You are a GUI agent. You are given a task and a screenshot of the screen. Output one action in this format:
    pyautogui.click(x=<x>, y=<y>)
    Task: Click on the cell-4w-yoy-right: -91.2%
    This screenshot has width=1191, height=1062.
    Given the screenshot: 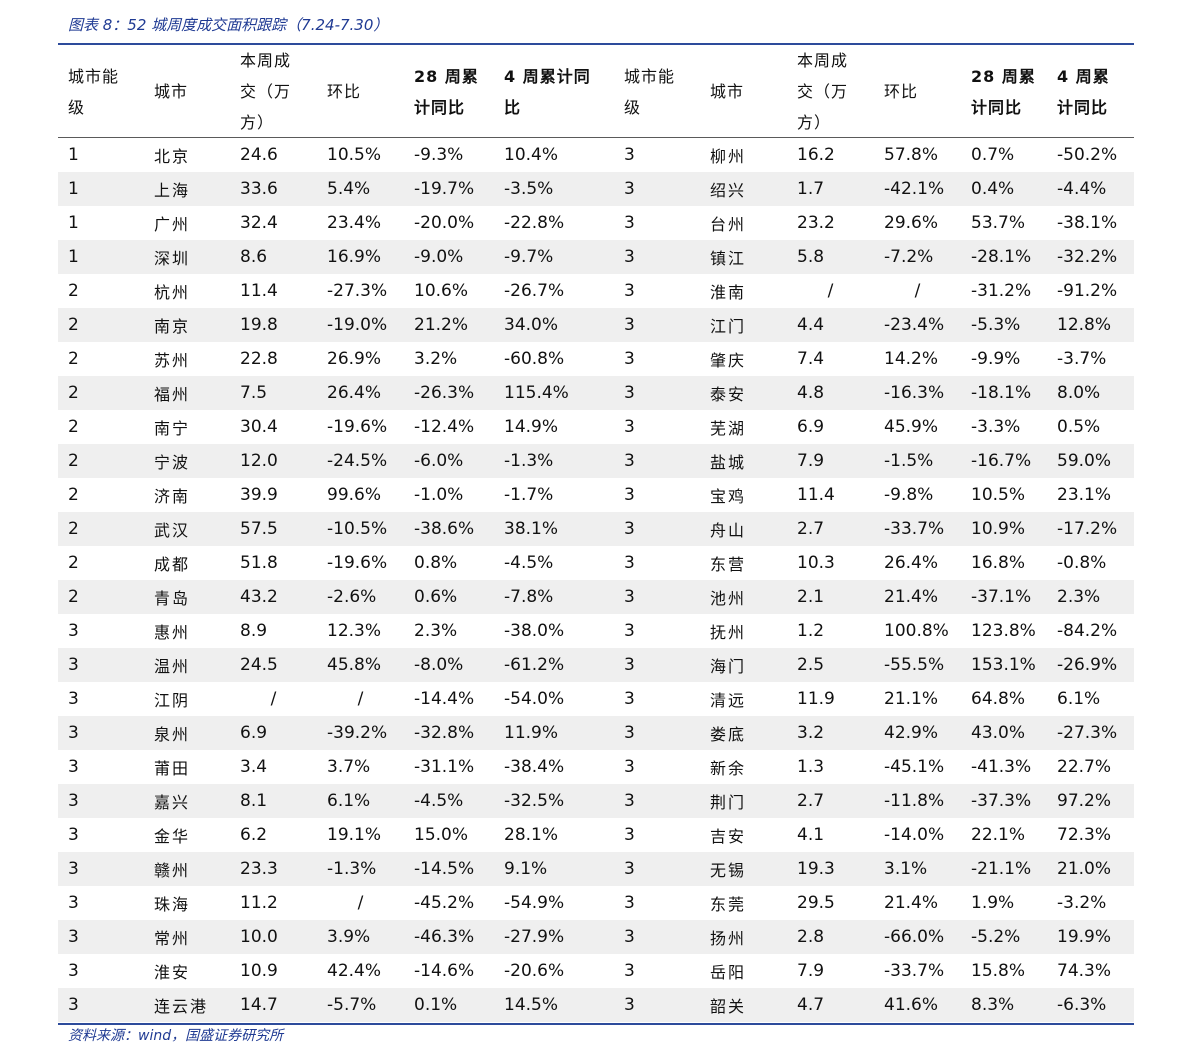 What is the action you would take?
    pyautogui.click(x=1087, y=291)
    